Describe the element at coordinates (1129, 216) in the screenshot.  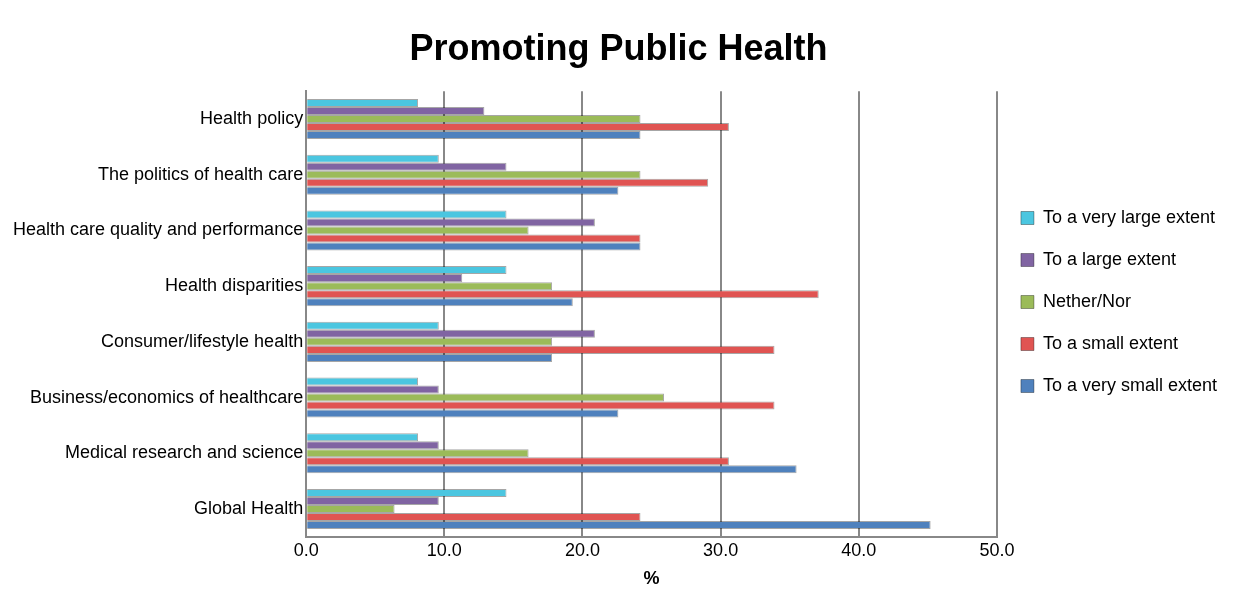
I see `legend-label: To a very large extent` at that location.